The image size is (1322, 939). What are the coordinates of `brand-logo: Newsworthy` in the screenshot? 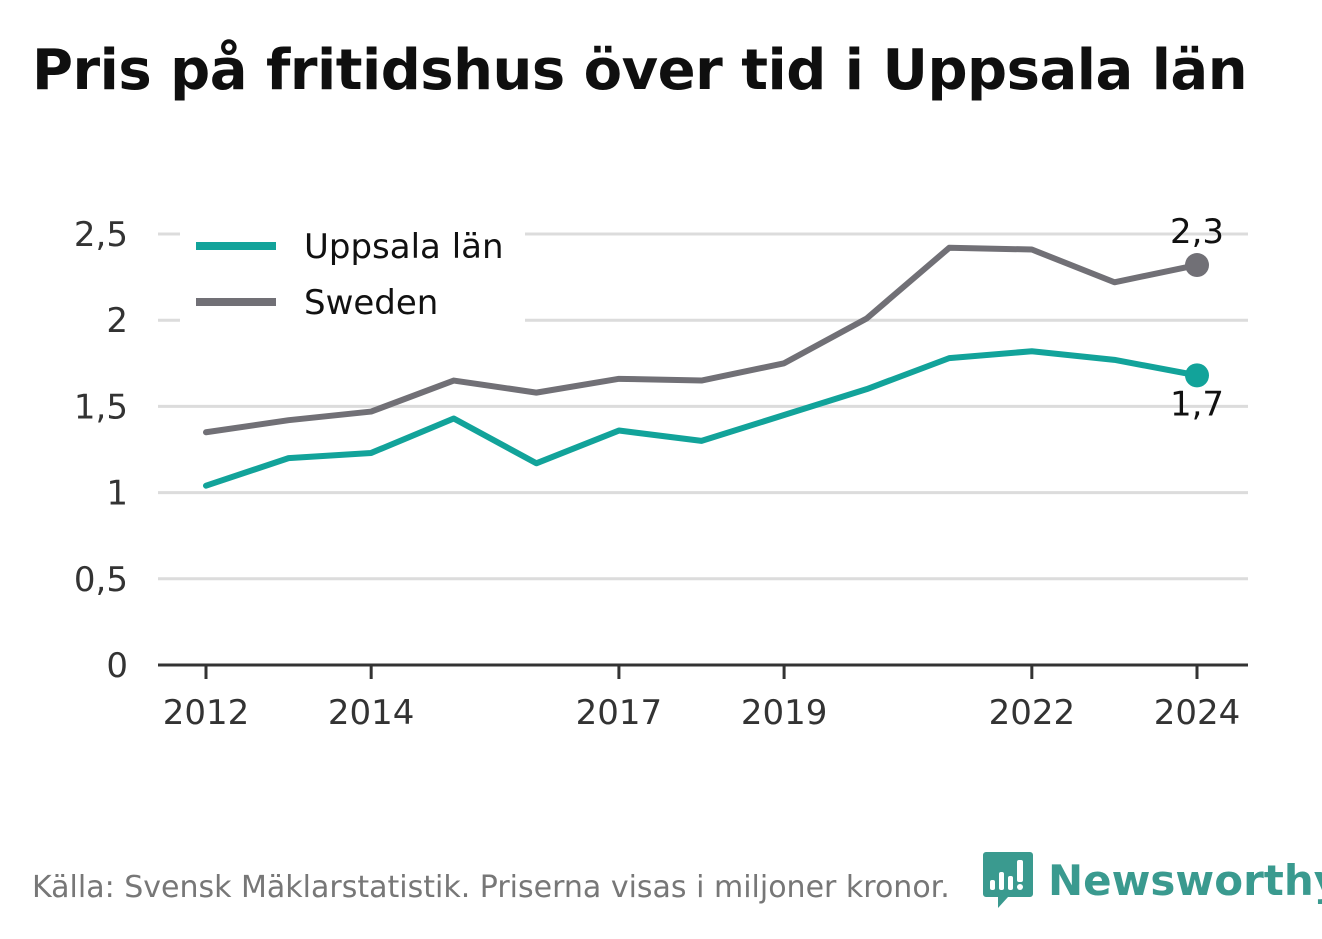 It's located at (1152, 880).